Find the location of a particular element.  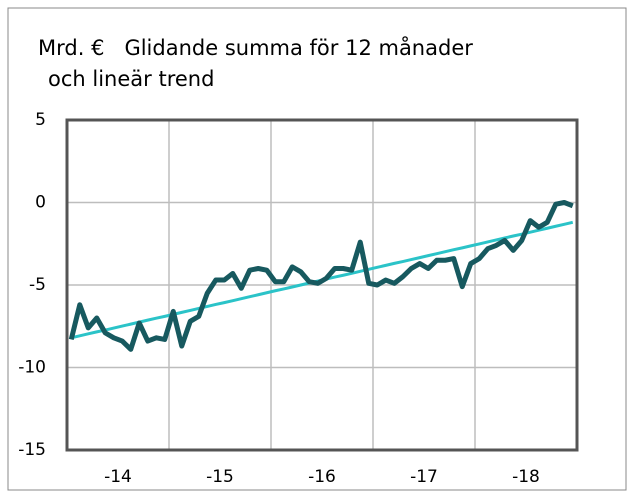

y-tick-label: -5 is located at coordinates (37, 285).